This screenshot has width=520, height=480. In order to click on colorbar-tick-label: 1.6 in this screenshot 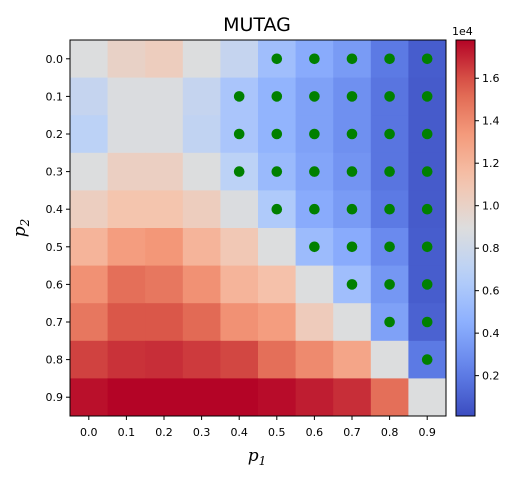, I will do `click(491, 78)`.